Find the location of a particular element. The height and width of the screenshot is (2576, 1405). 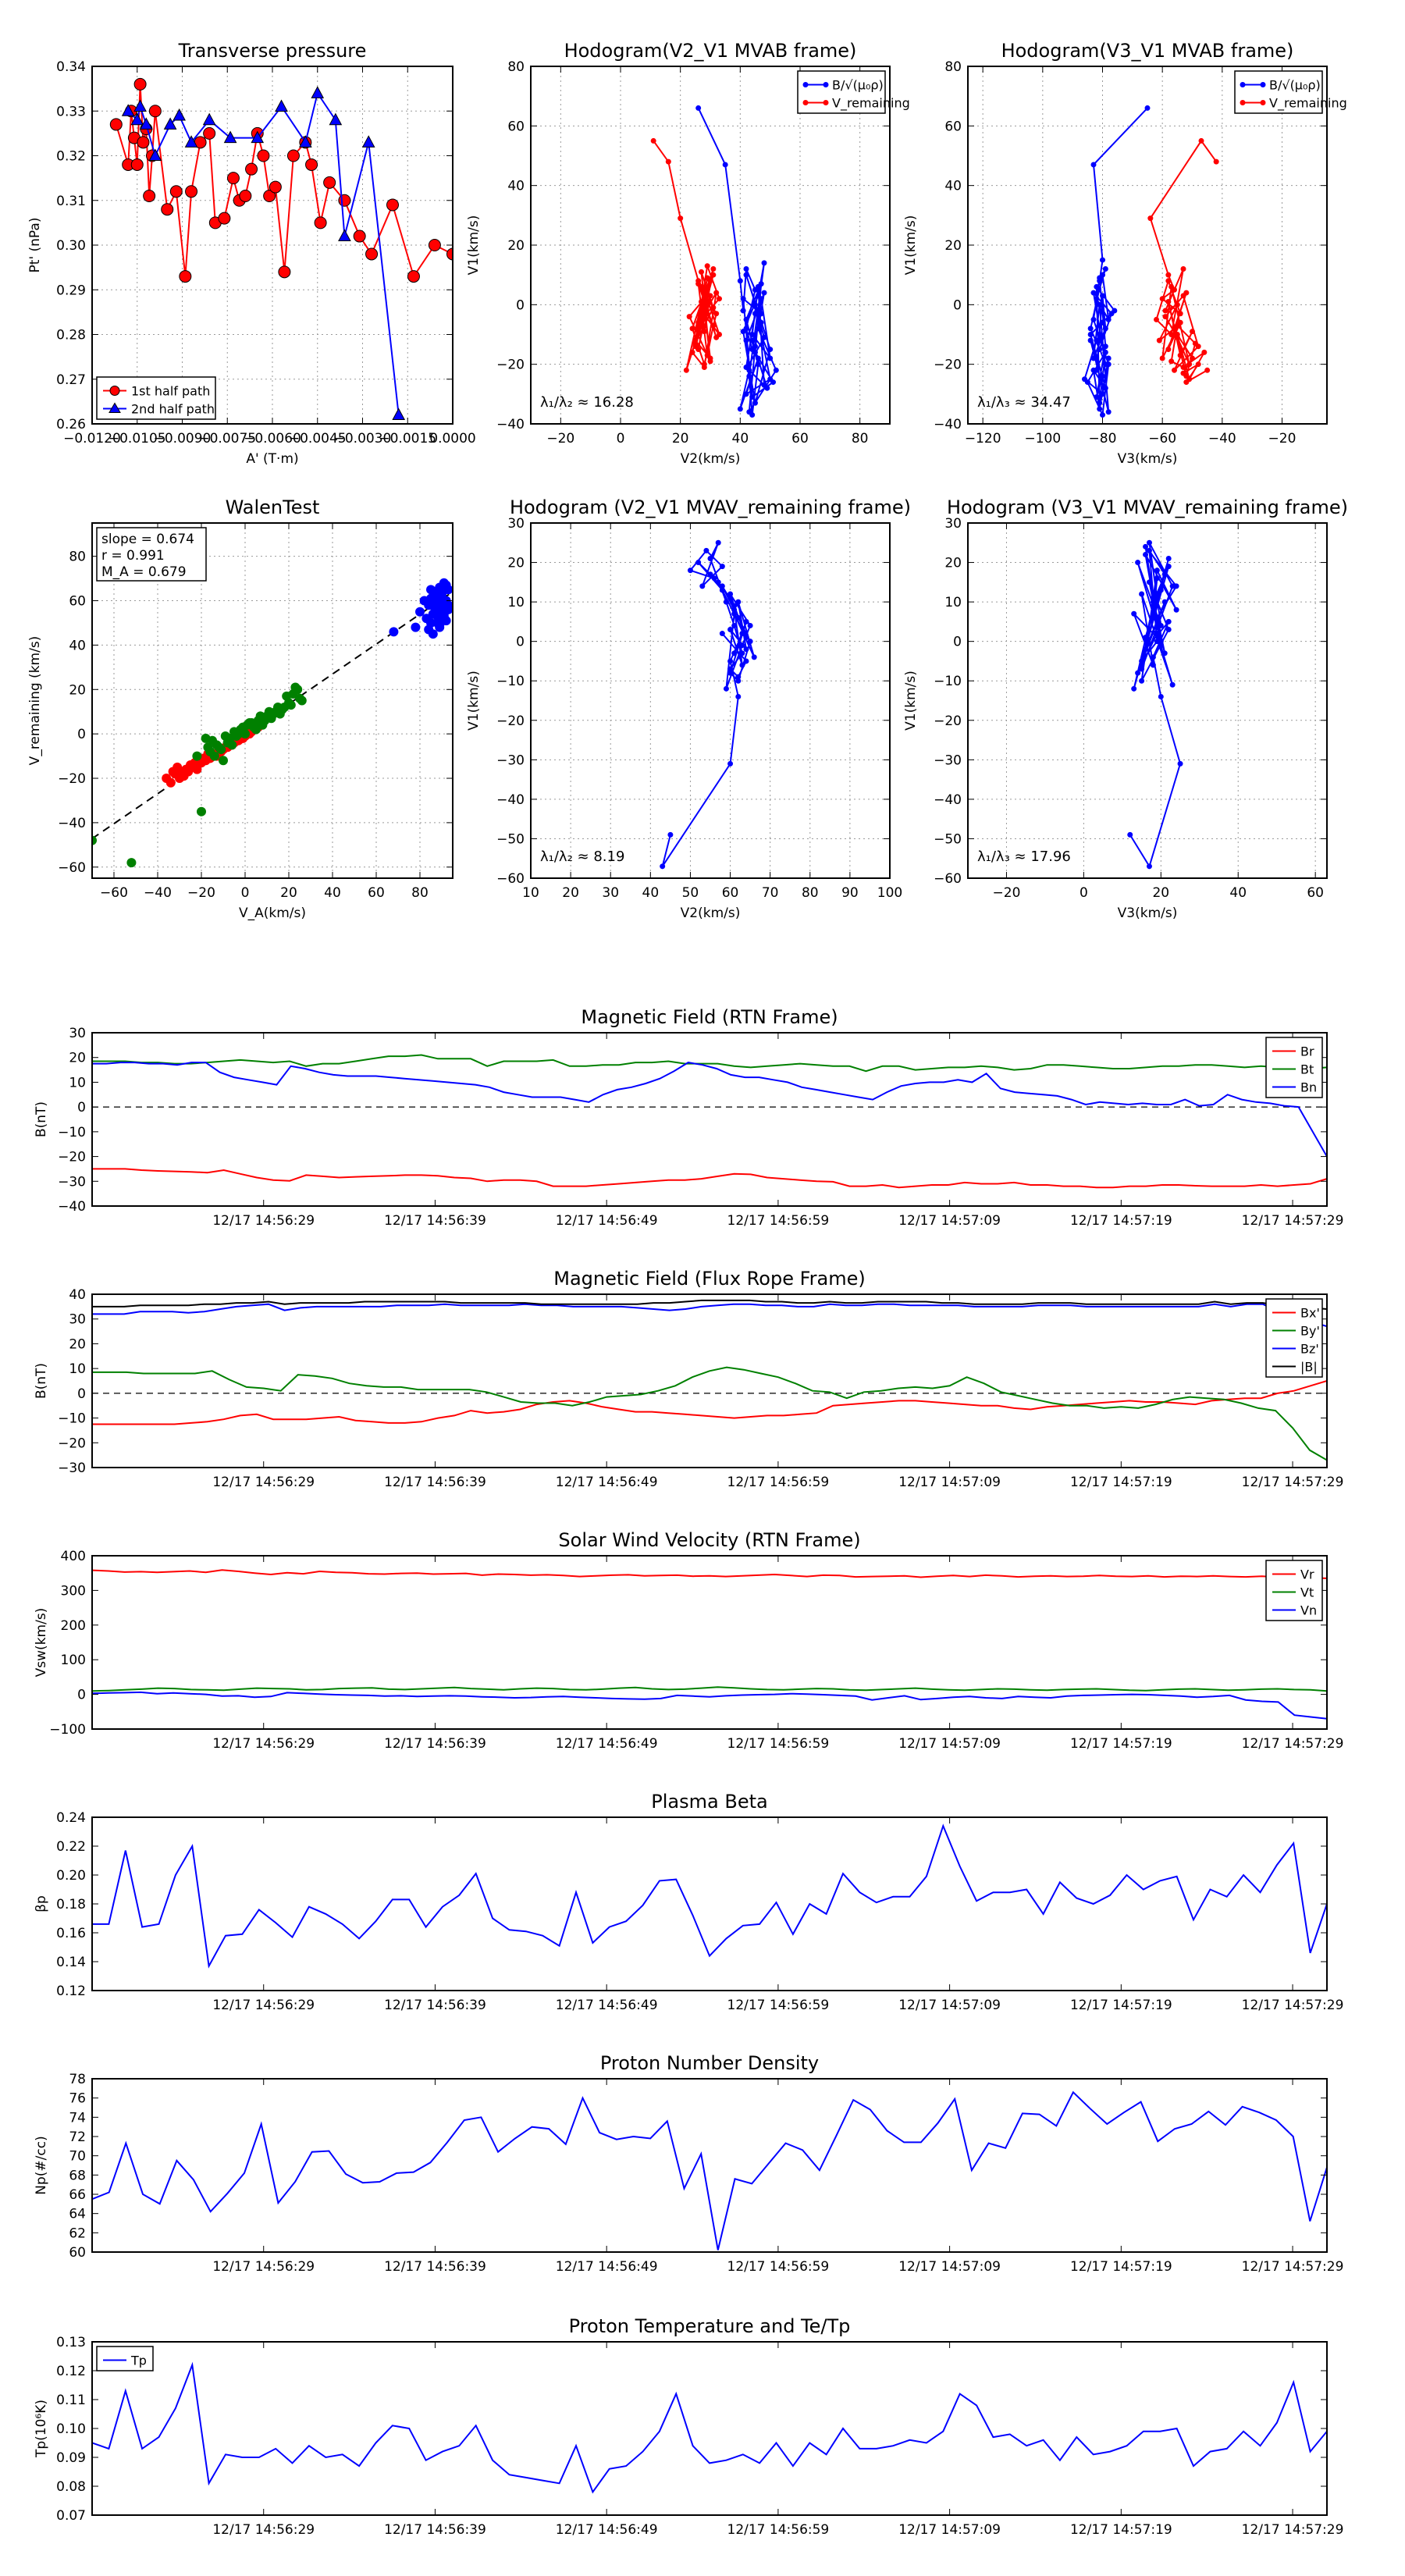

x-tick-label: 12/17 14:56:59 is located at coordinates (779, 1221).